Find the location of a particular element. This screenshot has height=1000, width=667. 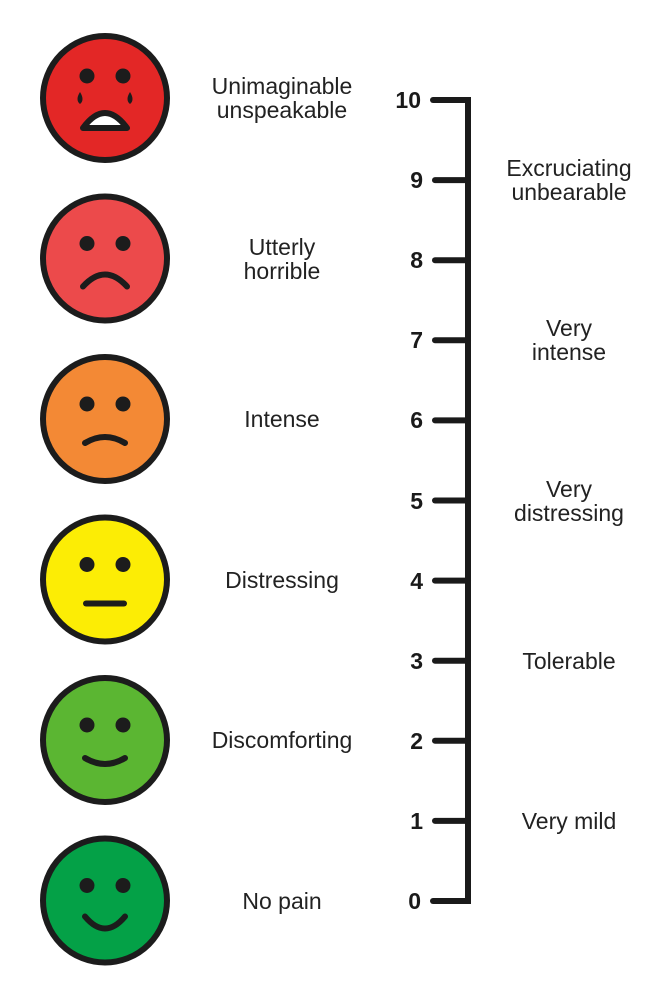

frowning-face-icon is located at coordinates (105, 258).